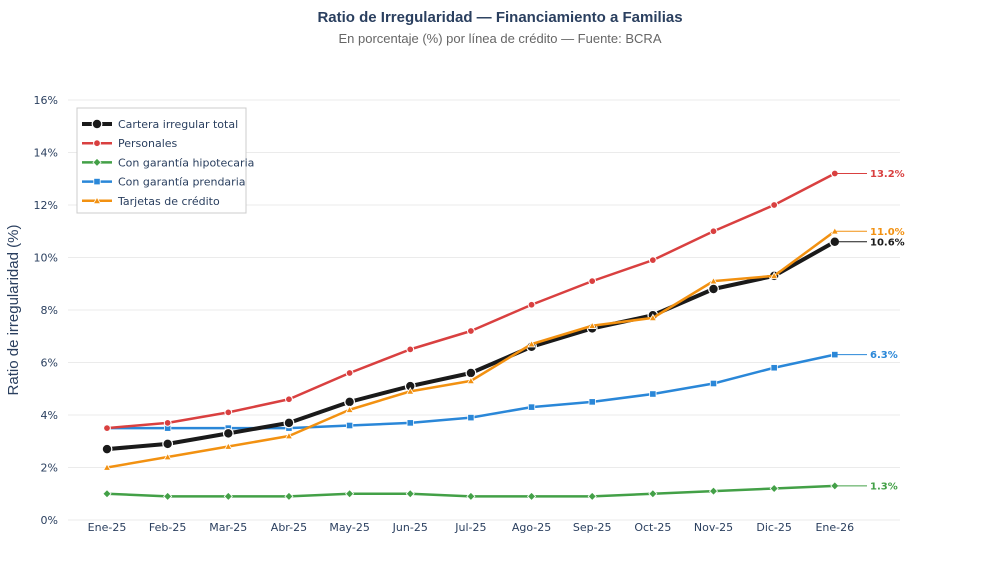 The image size is (1000, 580). What do you see at coordinates (186, 162) in the screenshot?
I see `legend-label: Con garantía hipotecaria` at bounding box center [186, 162].